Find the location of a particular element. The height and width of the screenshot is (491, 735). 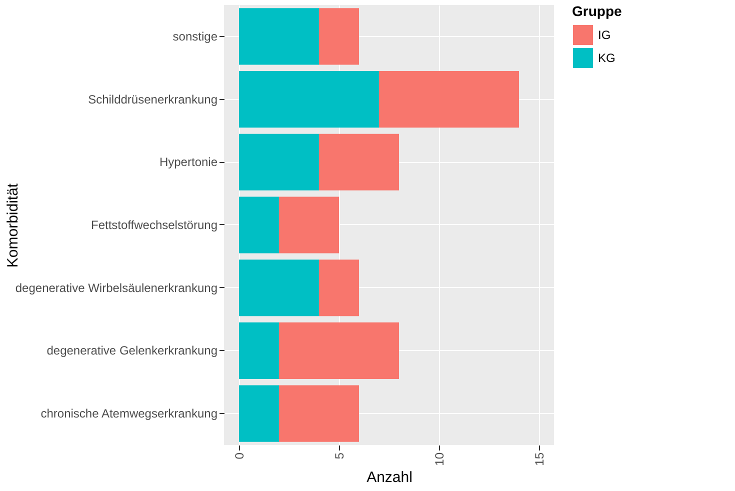

legend-title: Gruppe is located at coordinates (597, 11).